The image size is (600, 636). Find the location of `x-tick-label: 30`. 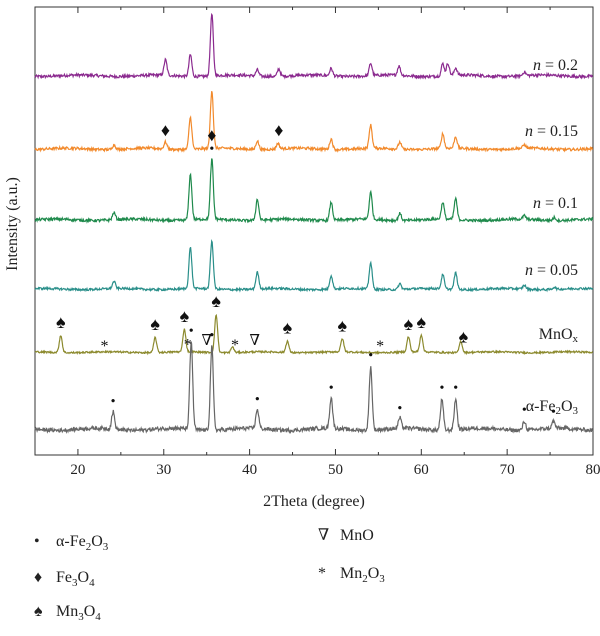

x-tick-label: 30 is located at coordinates (163, 470).